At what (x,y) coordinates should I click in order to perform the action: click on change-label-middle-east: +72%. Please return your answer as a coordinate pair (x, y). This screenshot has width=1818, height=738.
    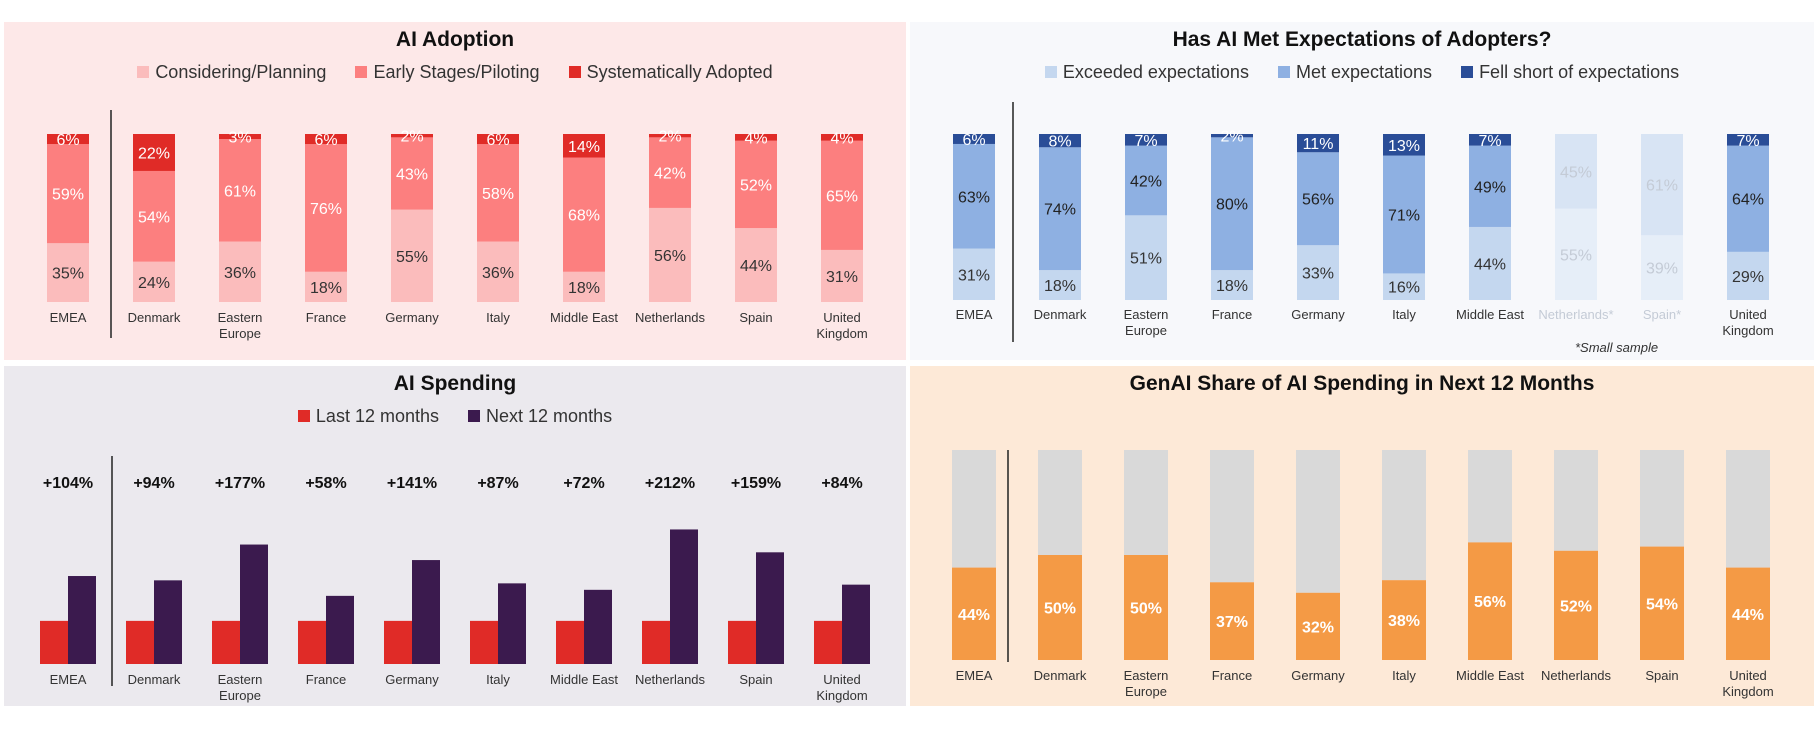
    Looking at the image, I should click on (583, 483).